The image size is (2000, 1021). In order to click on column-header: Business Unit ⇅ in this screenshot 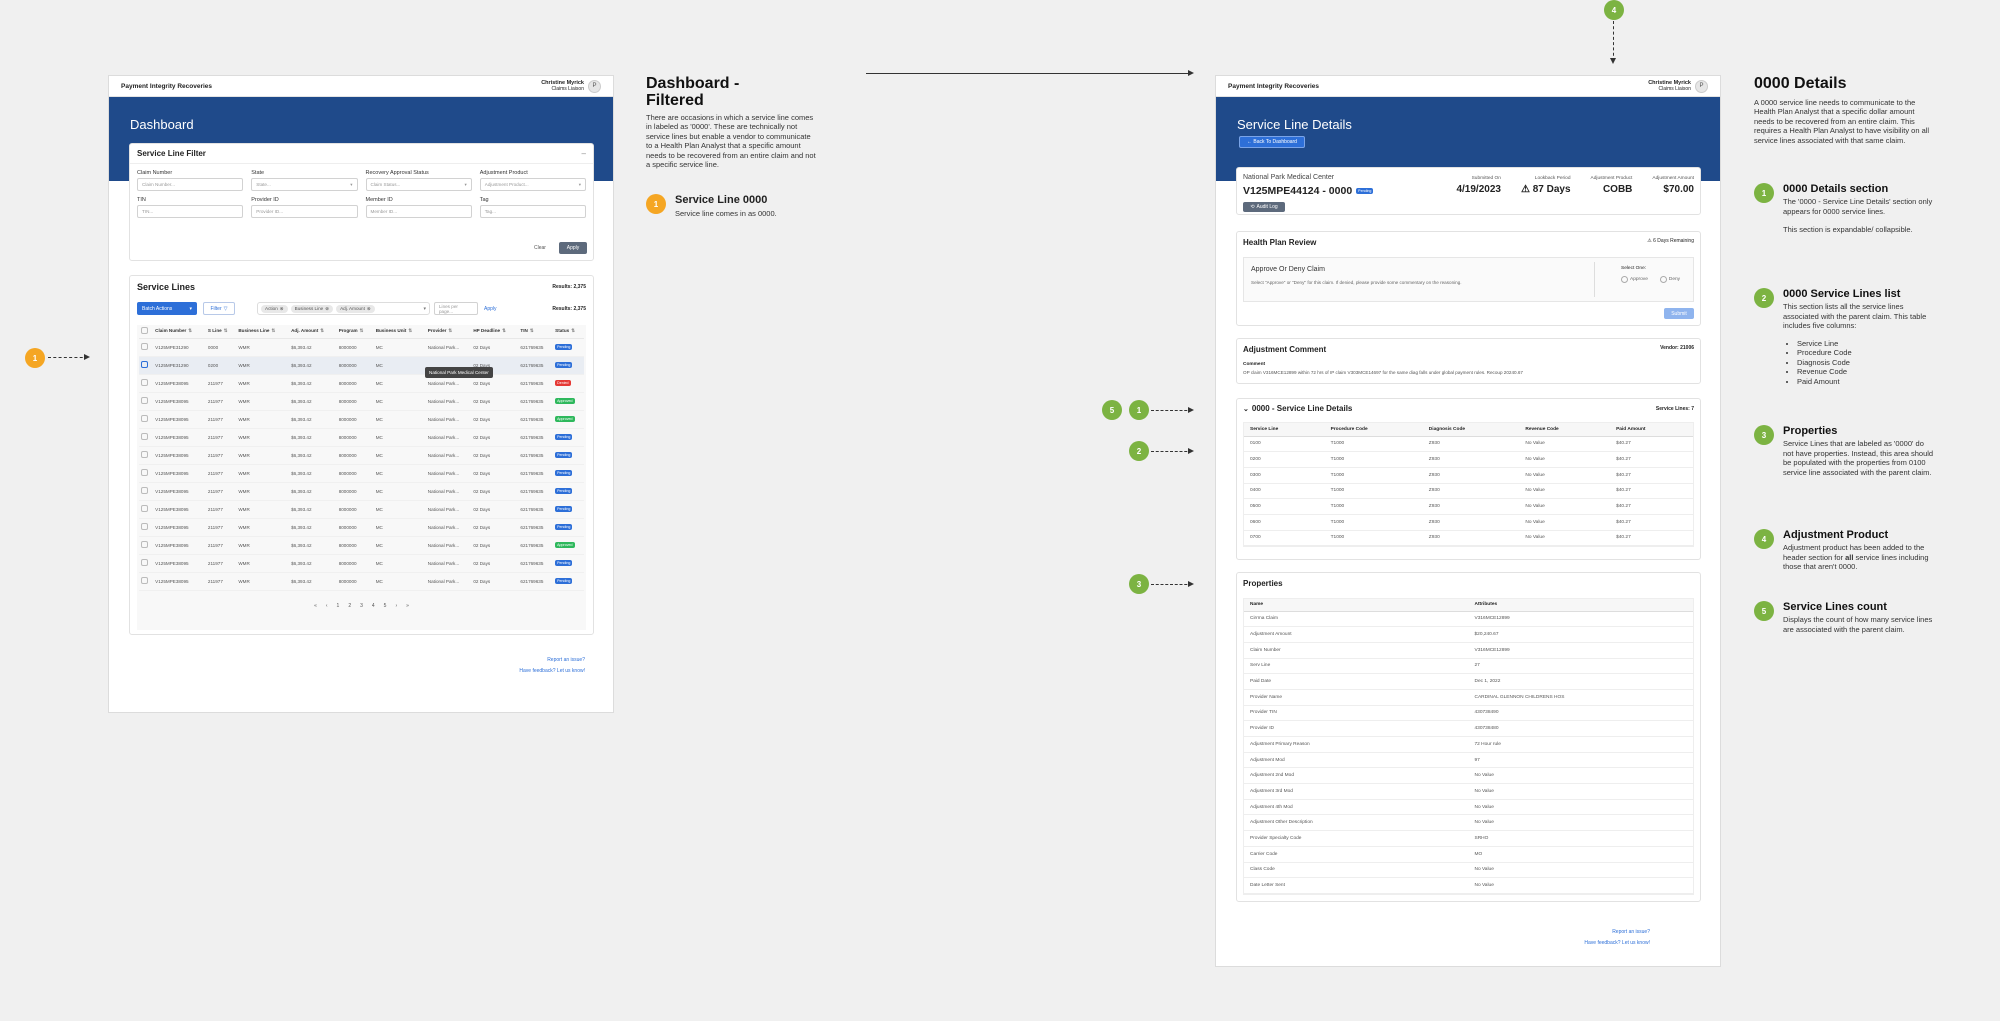, I will do `click(399, 332)`.